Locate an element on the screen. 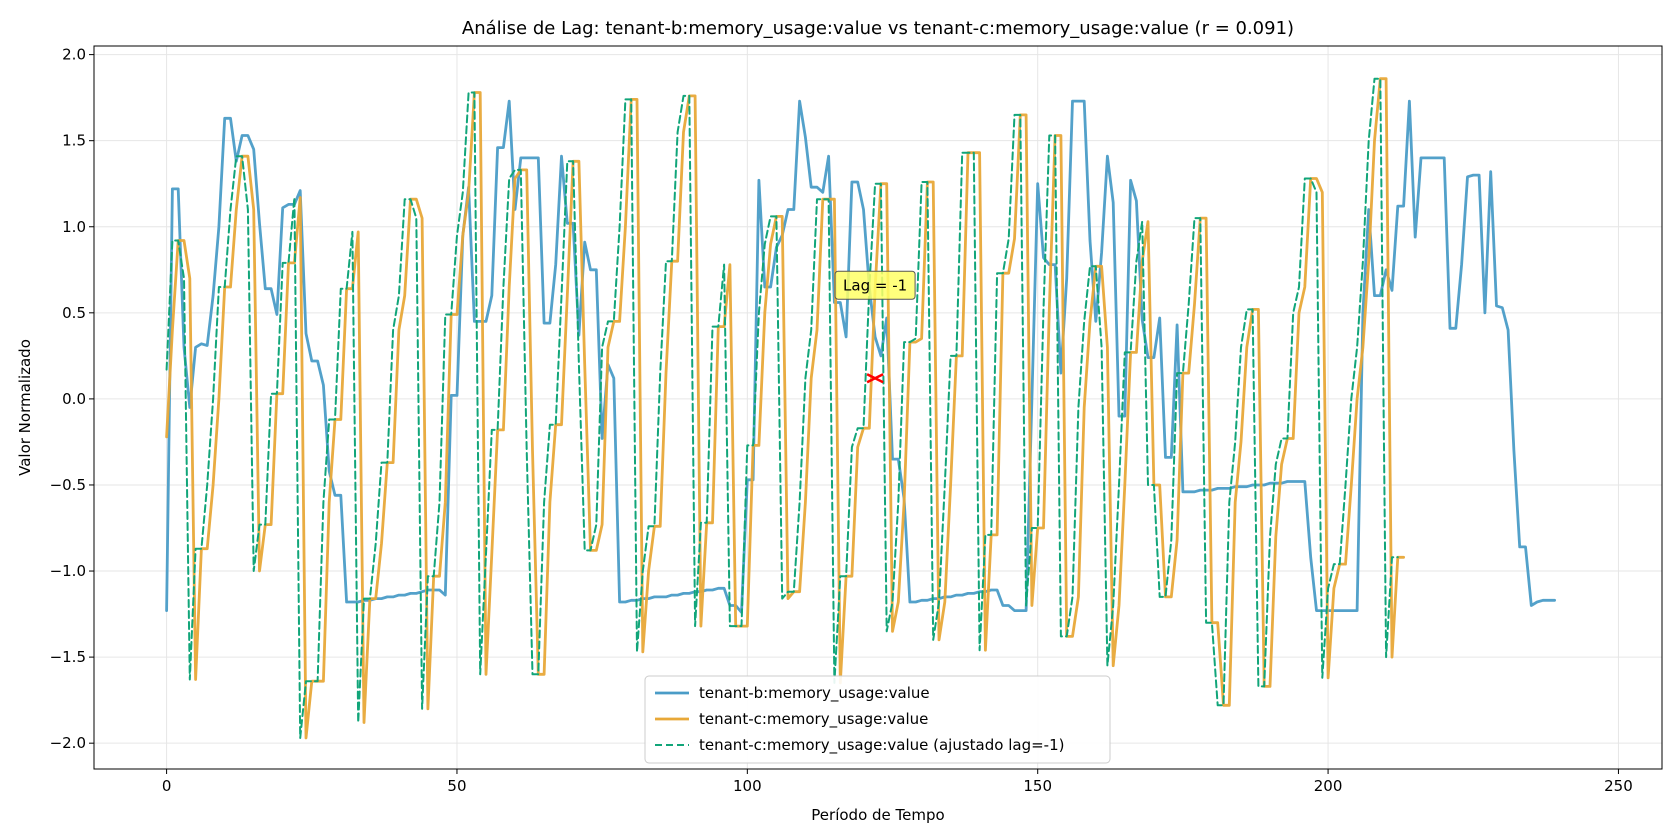 This screenshot has width=1680, height=840. y-tick-label: −0.5 is located at coordinates (68, 485).